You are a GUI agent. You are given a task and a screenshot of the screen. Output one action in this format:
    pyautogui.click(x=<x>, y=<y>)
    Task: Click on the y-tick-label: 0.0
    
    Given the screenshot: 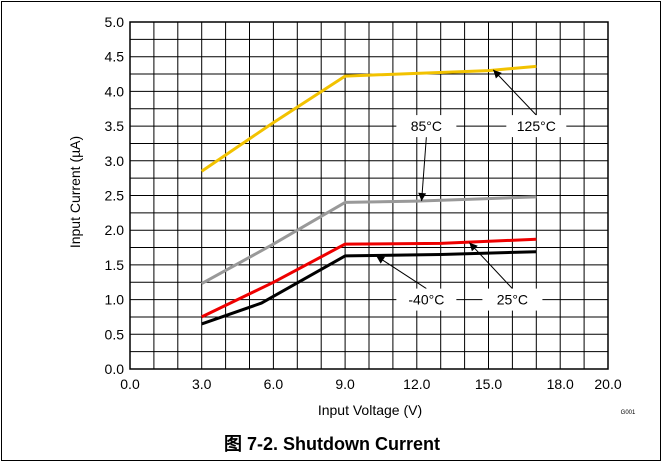 What is the action you would take?
    pyautogui.click(x=115, y=369)
    